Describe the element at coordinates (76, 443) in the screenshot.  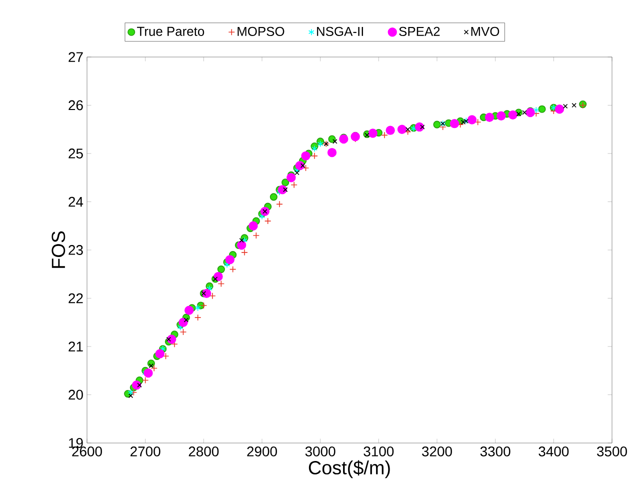
I see `y-tick-label: 19` at that location.